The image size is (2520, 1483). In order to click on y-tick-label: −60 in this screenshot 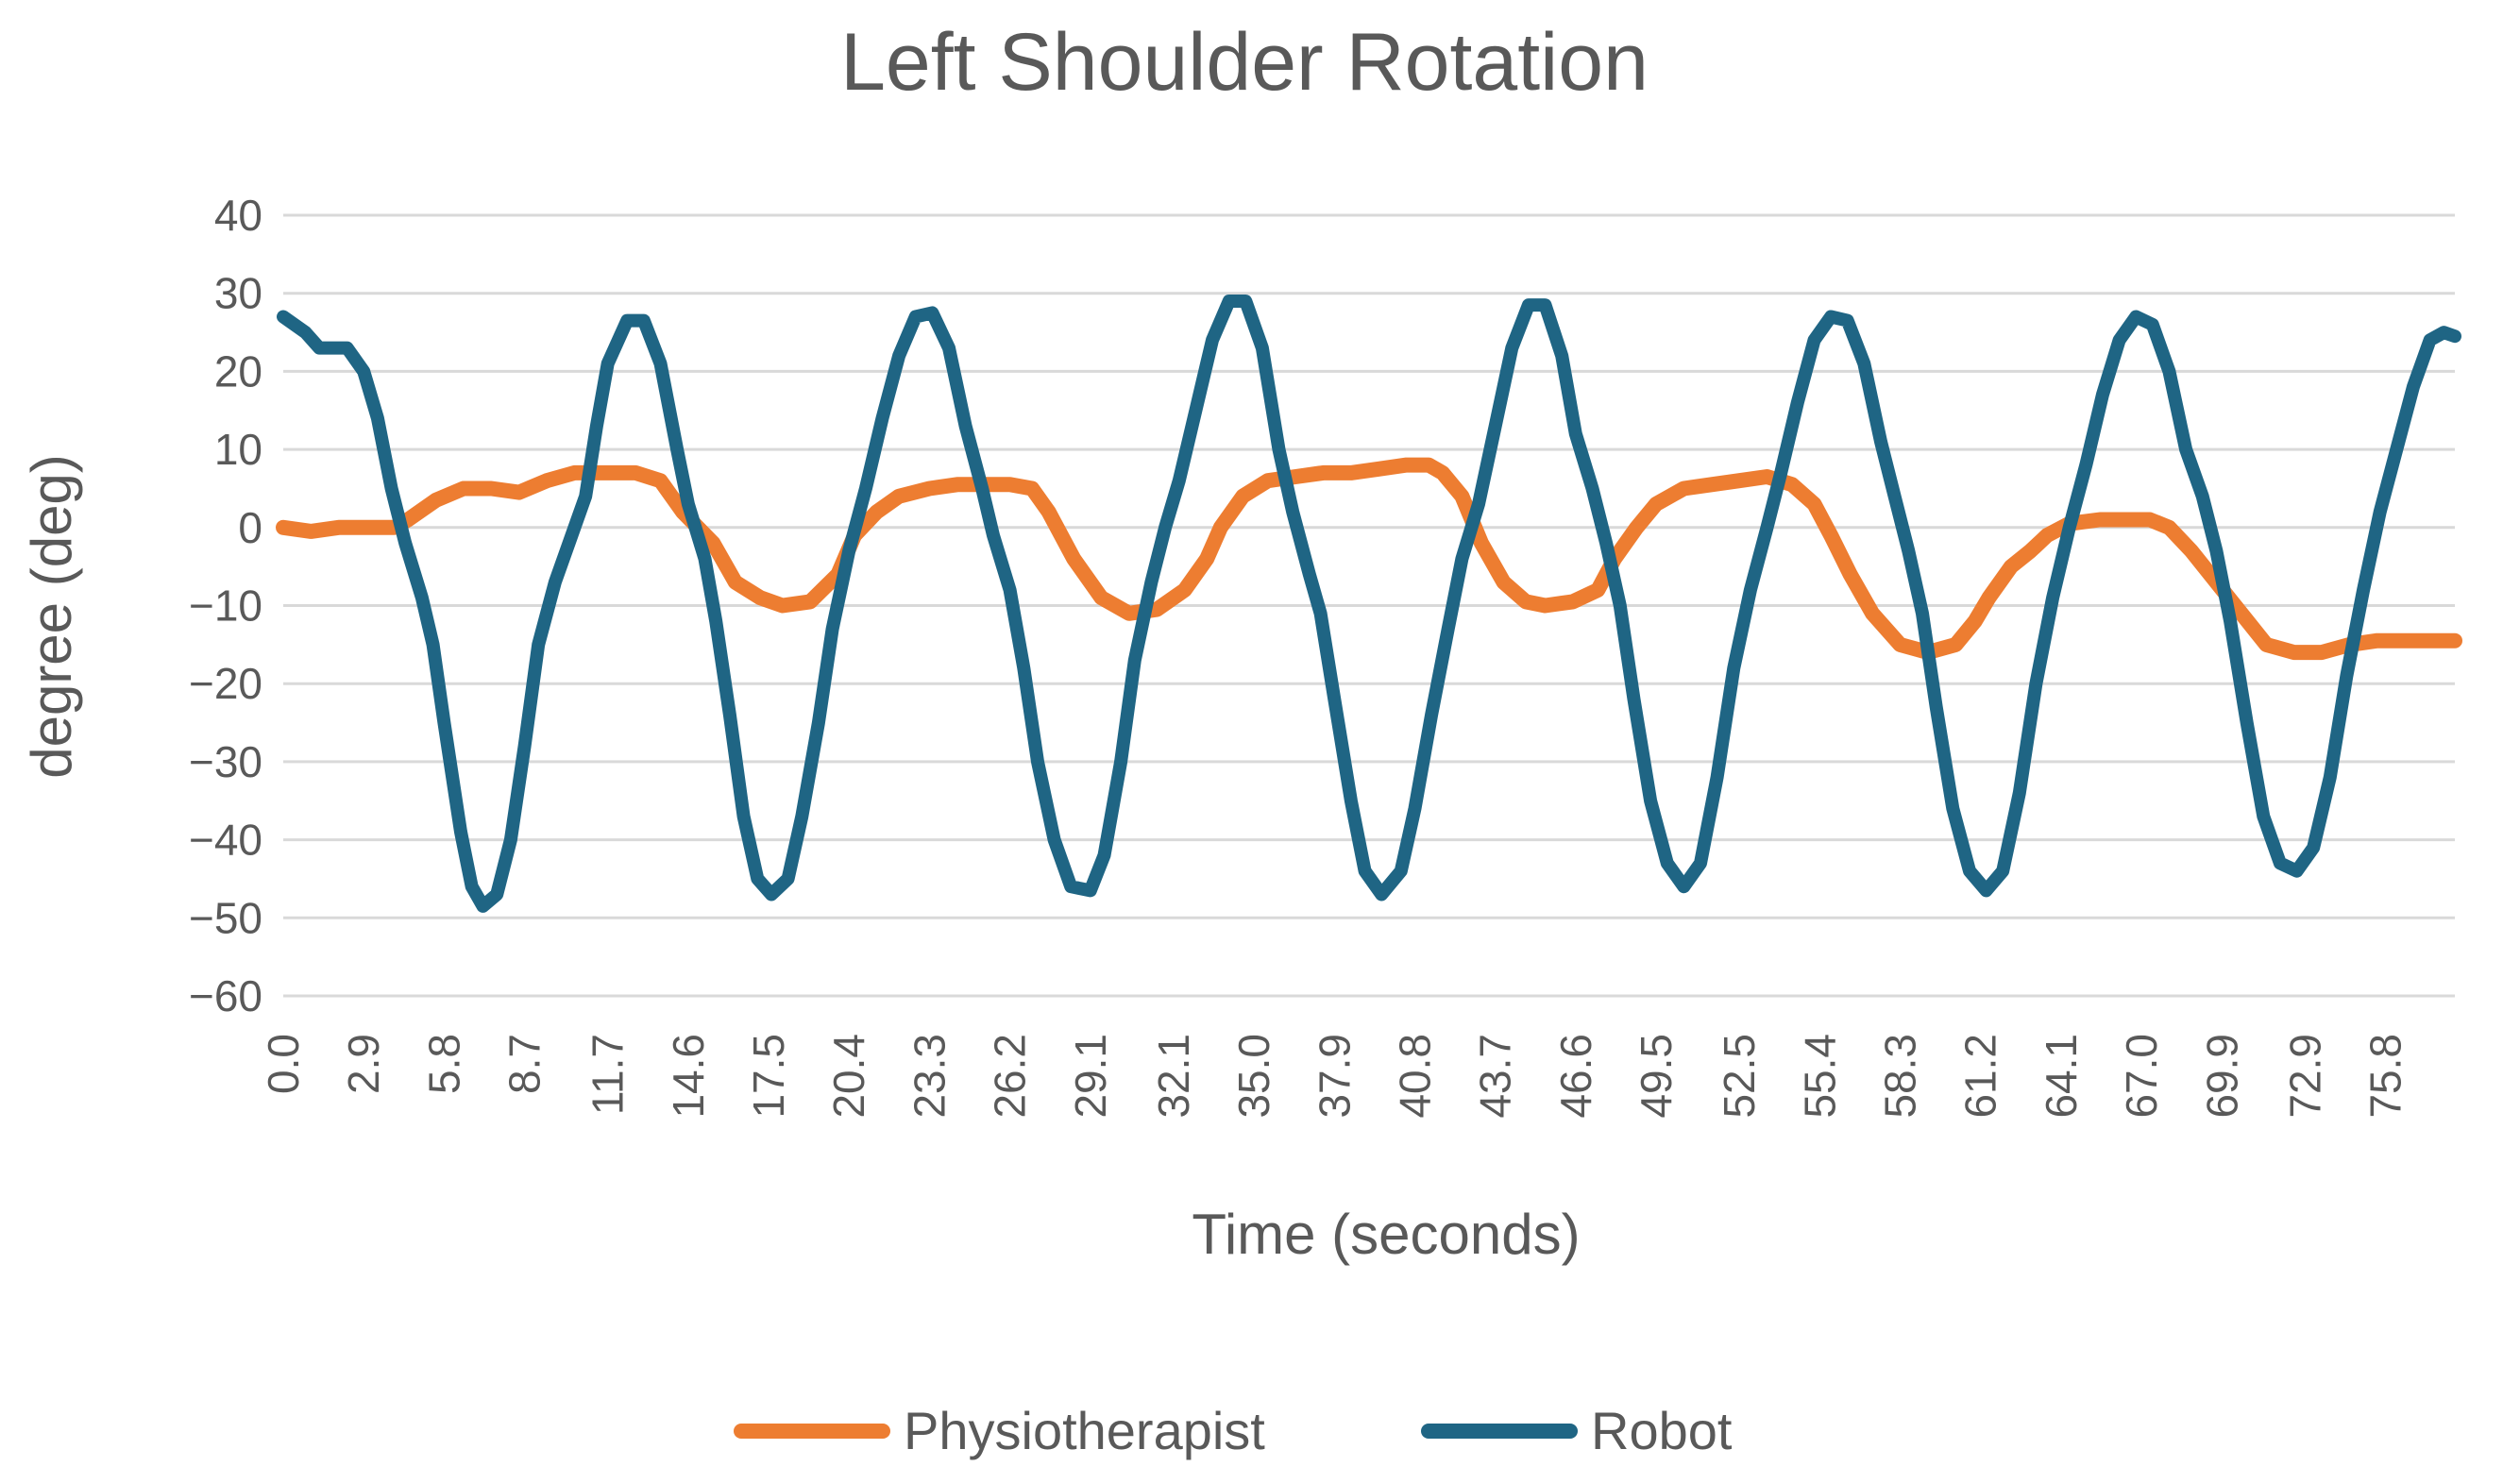, I will do `click(226, 996)`.